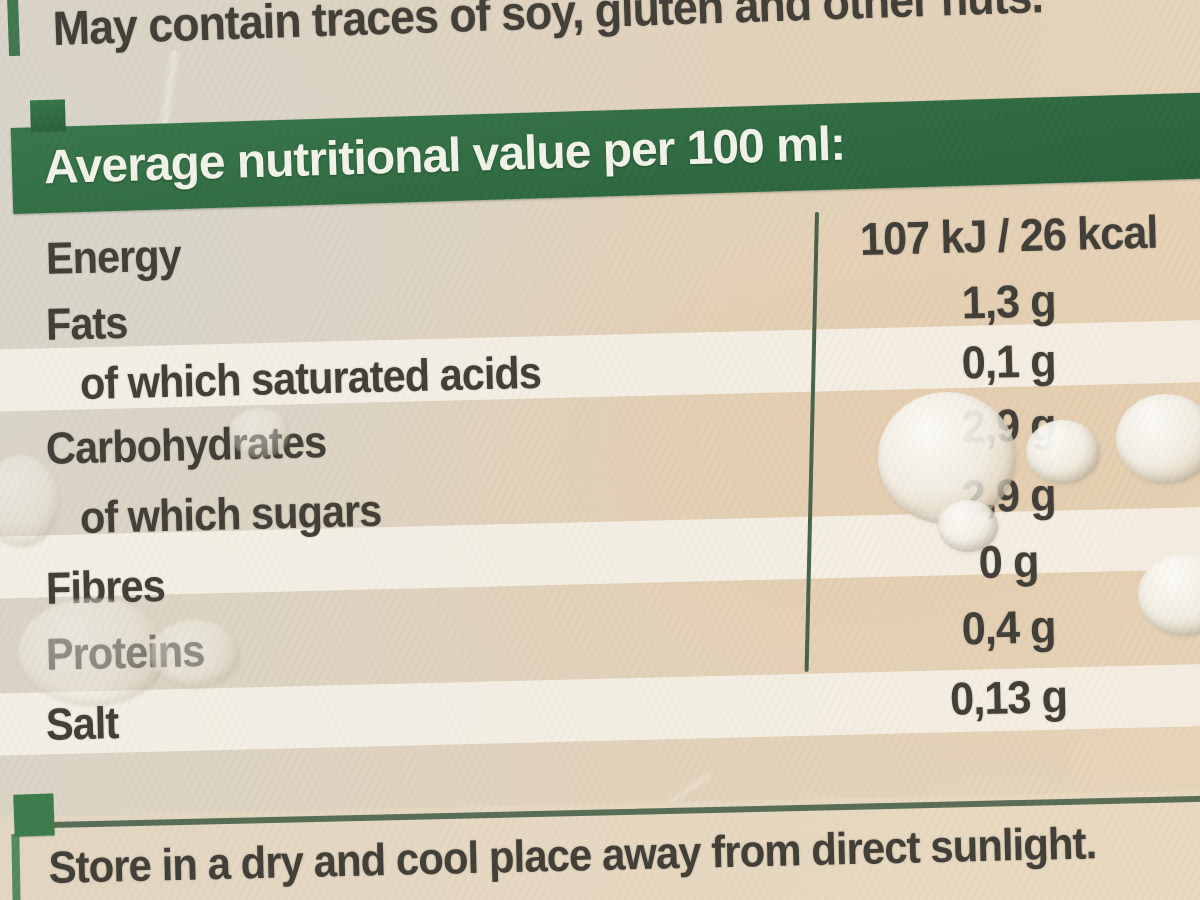 The image size is (1200, 900). I want to click on table-header-bar: Average nutritional value per 100 ml:, so click(605, 151).